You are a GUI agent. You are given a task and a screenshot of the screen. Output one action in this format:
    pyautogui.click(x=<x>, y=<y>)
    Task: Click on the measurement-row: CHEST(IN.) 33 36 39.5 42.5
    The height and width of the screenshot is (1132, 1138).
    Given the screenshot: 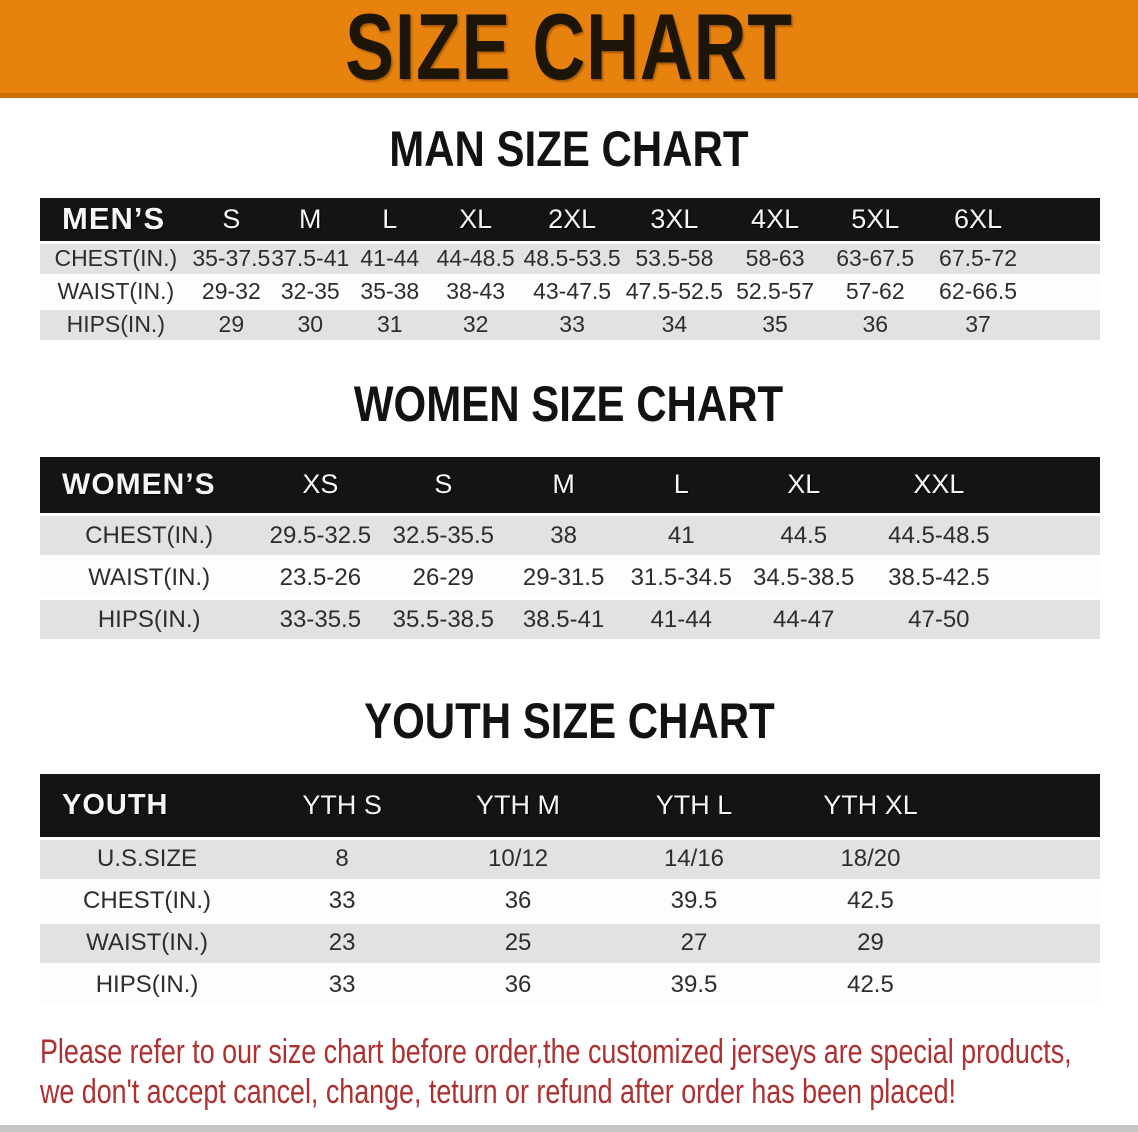 What is the action you would take?
    pyautogui.click(x=570, y=902)
    